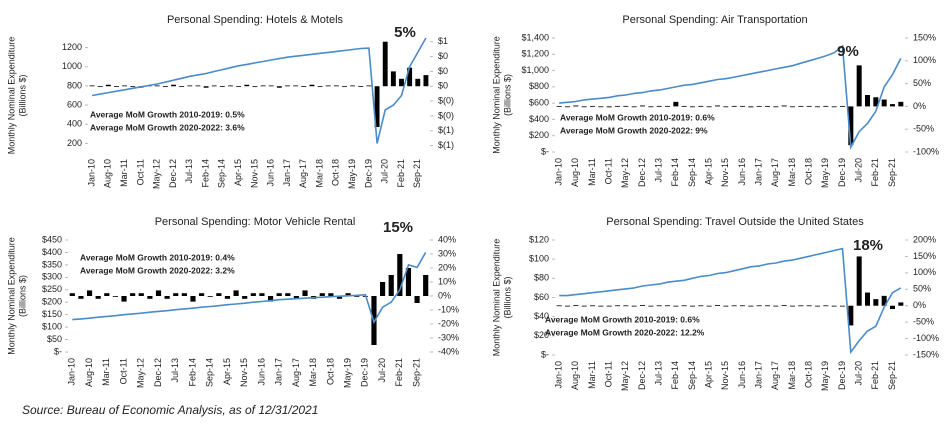 This screenshot has height=433, width=948. What do you see at coordinates (875, 375) in the screenshot?
I see `x-tick-label: Feb-21` at bounding box center [875, 375].